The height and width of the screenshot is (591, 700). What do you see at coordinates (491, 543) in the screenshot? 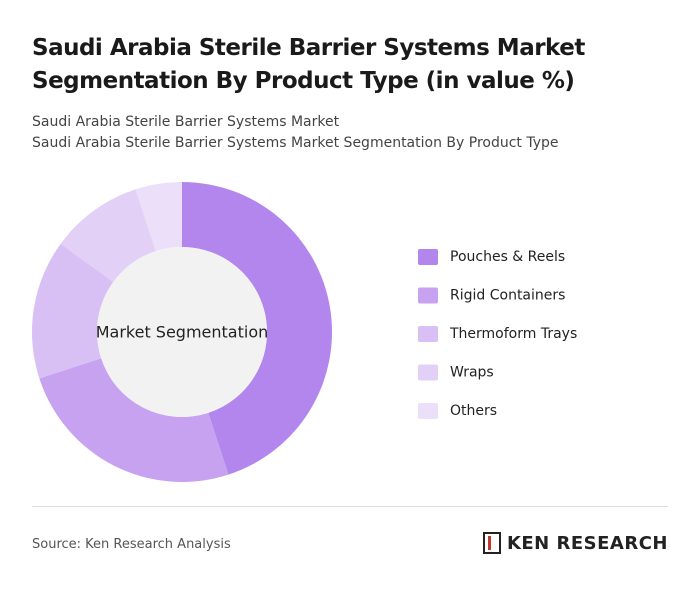
I see `logo-mark` at bounding box center [491, 543].